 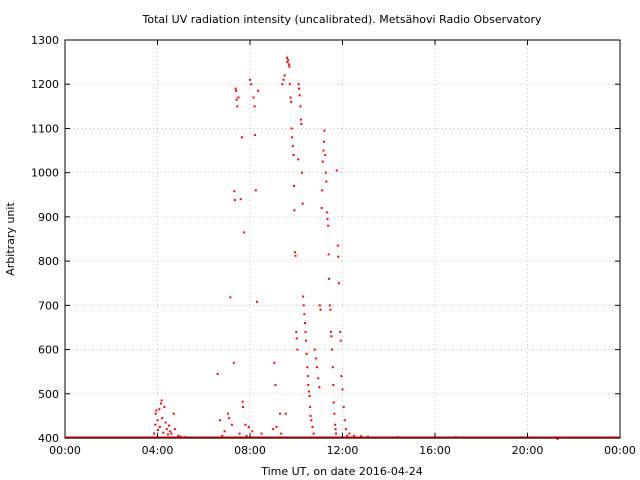 What do you see at coordinates (528, 450) in the screenshot?
I see `x-tick-label: 20:00` at bounding box center [528, 450].